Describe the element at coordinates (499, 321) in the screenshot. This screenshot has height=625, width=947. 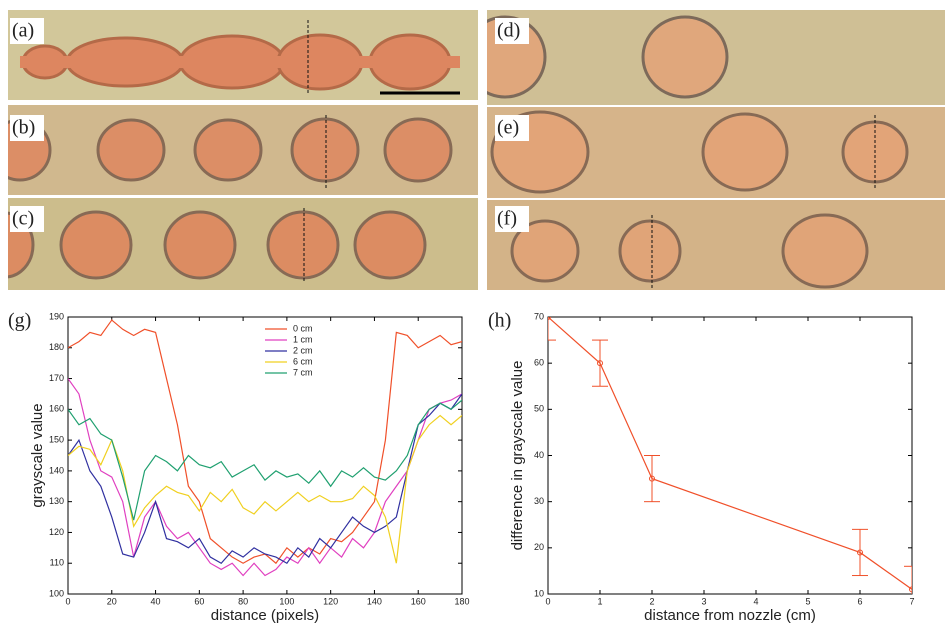
I see `panel-label: (h)` at that location.